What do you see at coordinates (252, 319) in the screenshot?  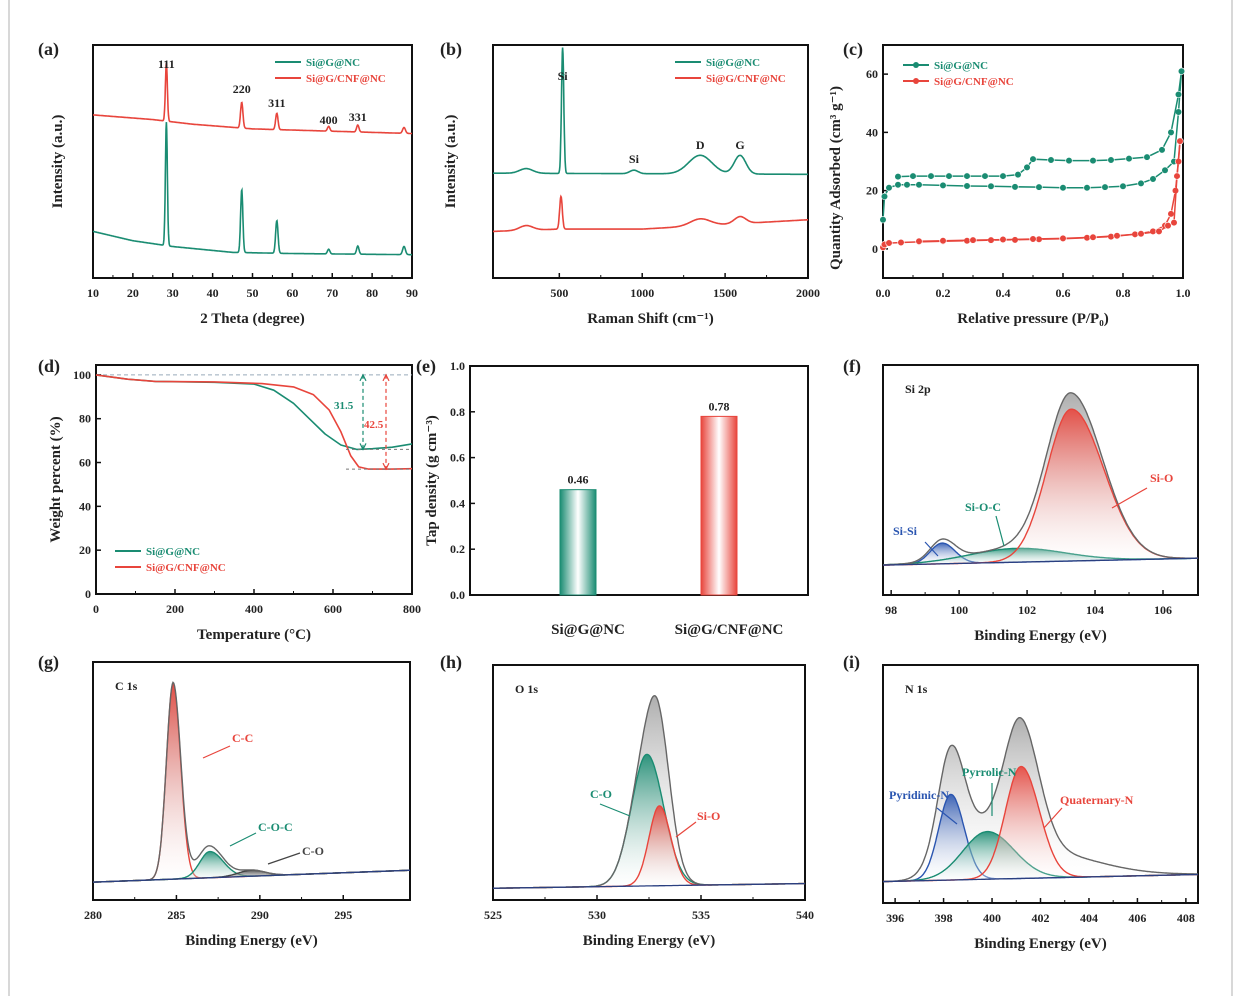 I see `x-axis-label: 2 Theta (degree)` at bounding box center [252, 319].